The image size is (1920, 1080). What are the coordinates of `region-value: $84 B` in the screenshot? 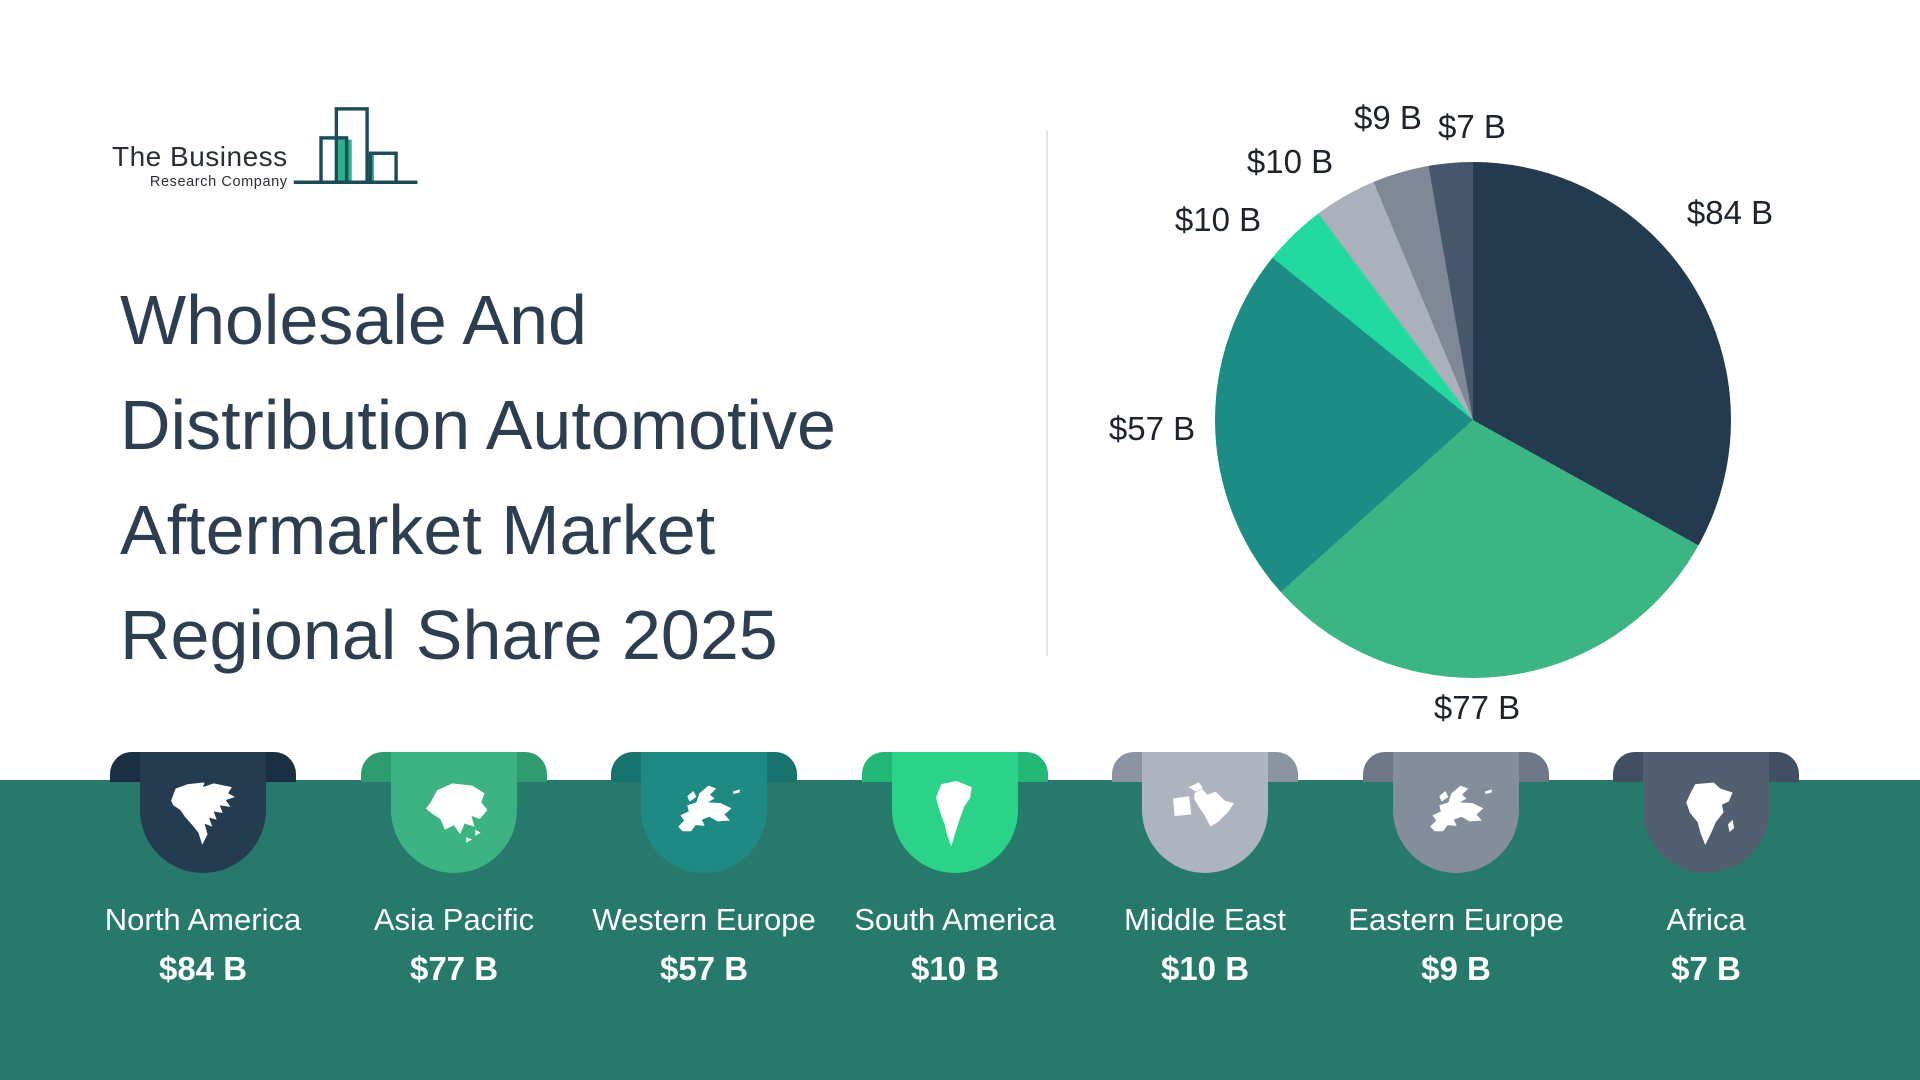 It's located at (203, 968).